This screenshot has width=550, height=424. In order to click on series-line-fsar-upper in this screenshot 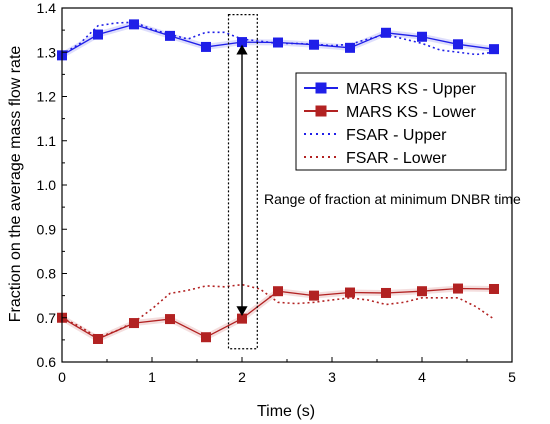, I will do `click(278, 38)`.